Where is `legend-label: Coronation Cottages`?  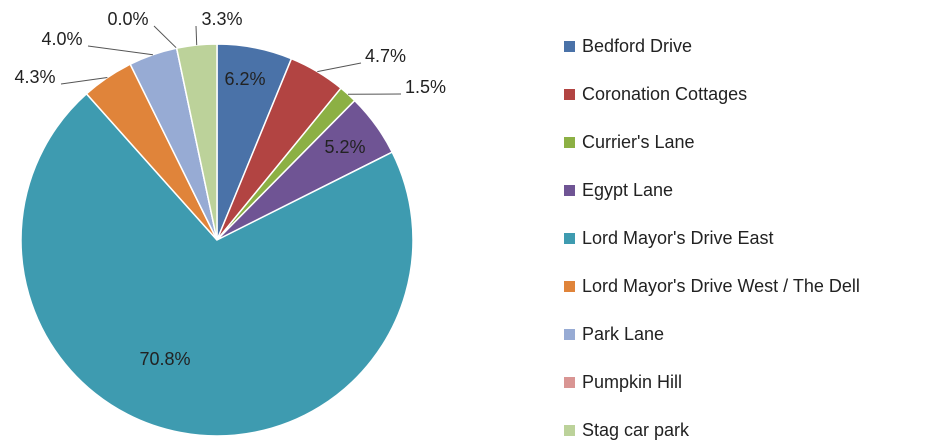 legend-label: Coronation Cottages is located at coordinates (664, 94).